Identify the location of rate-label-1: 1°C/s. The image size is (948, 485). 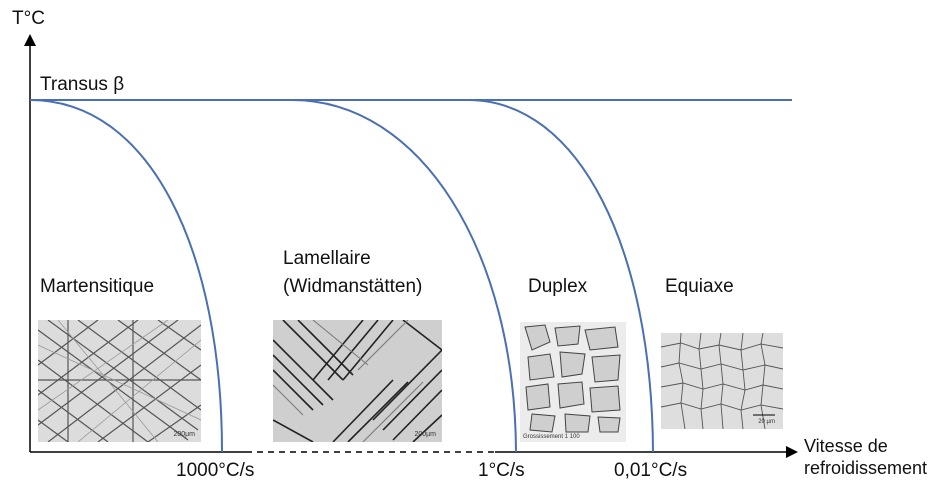
(501, 470).